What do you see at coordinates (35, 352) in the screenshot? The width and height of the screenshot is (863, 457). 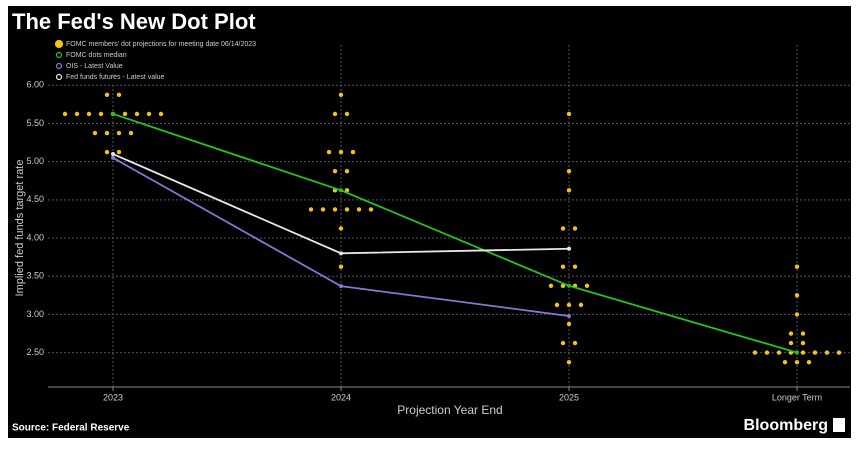 I see `y-tick-label: 2.50` at bounding box center [35, 352].